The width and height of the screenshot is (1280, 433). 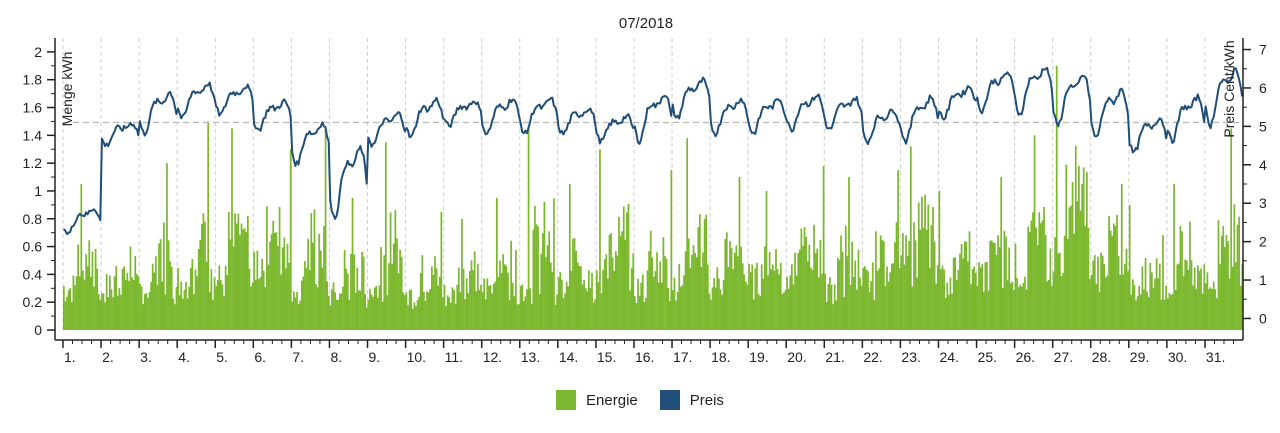 I want to click on x-axis-tick-label: 3., so click(x=146, y=357).